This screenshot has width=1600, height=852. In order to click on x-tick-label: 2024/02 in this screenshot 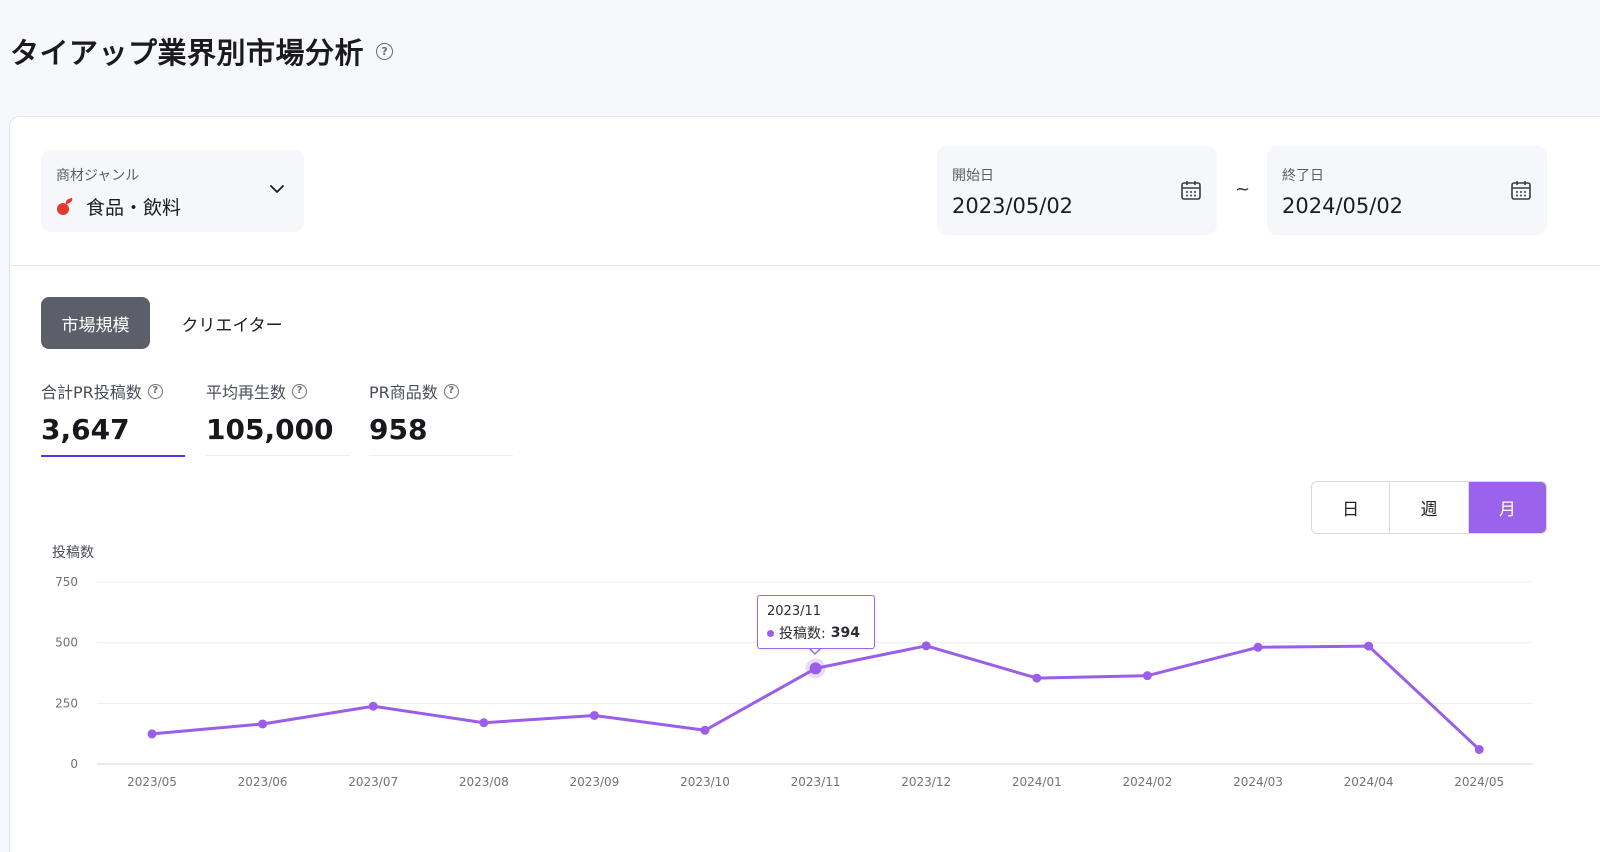, I will do `click(1147, 782)`.